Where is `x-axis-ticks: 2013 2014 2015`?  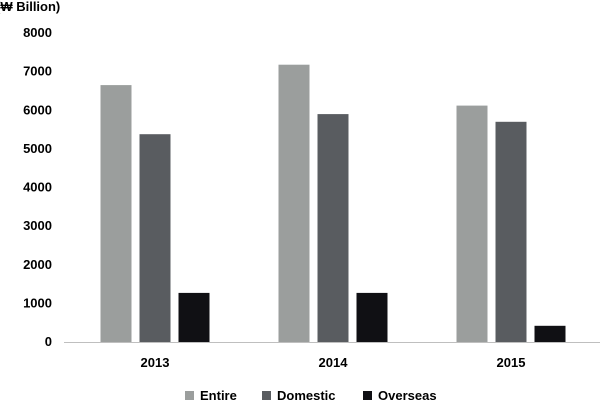
x-axis-ticks: 2013 2014 2015 is located at coordinates (333, 362).